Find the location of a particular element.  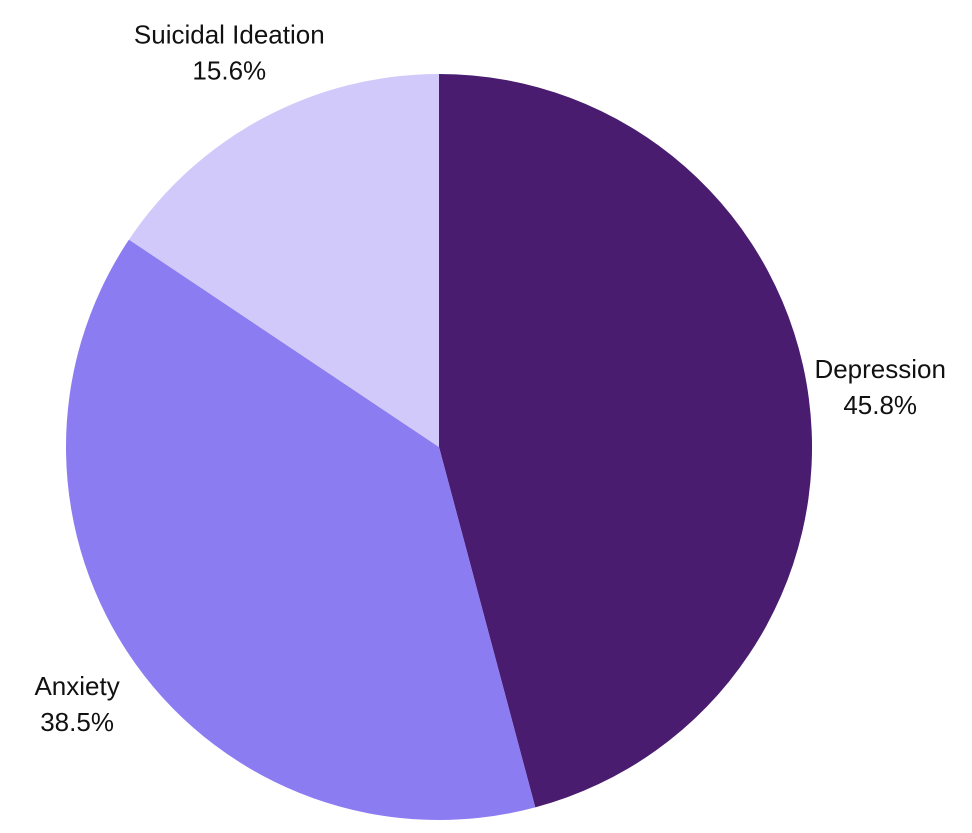

pie-slice-suicidal-ideation is located at coordinates (284, 260).